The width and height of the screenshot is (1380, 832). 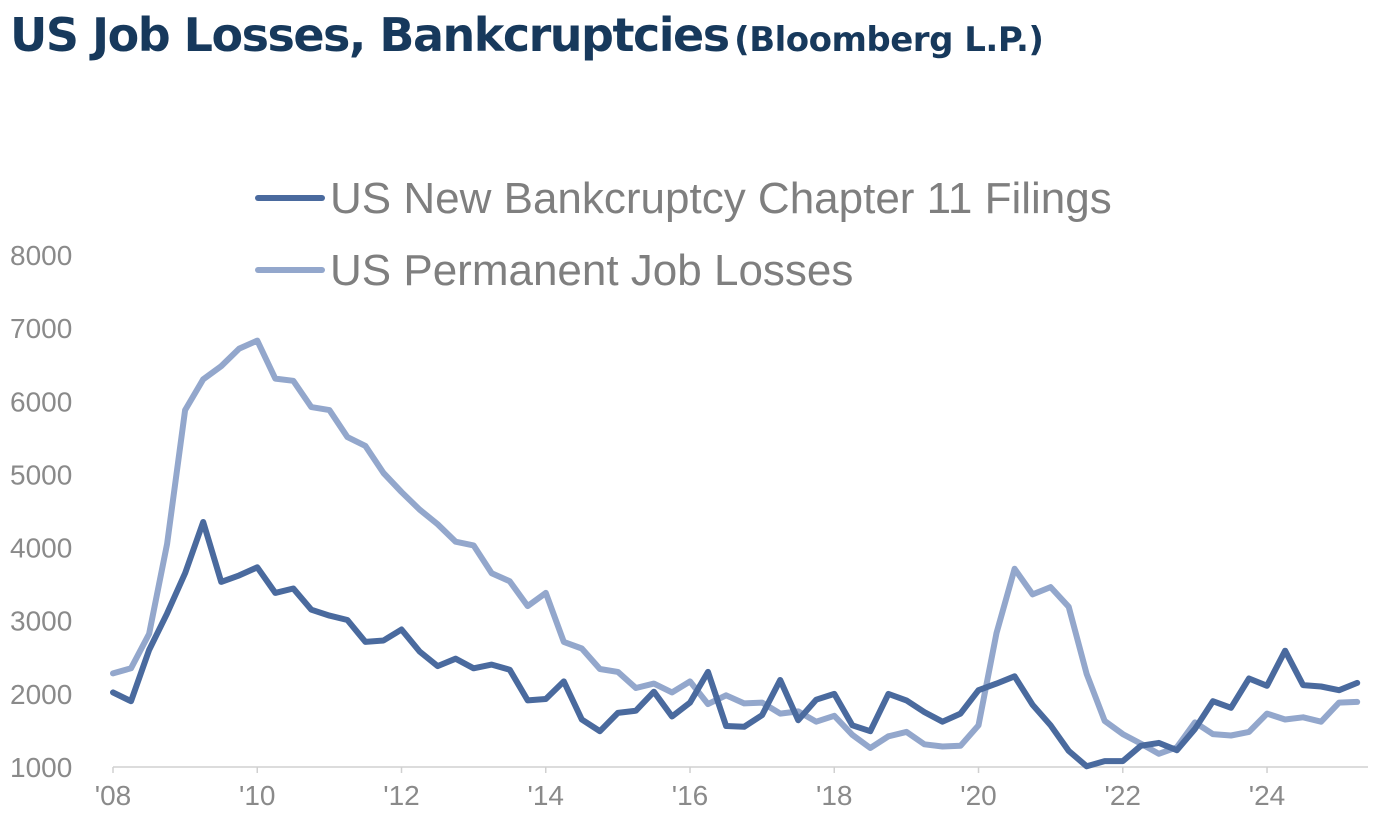 I want to click on y-tick-label: 4000, so click(x=41, y=548).